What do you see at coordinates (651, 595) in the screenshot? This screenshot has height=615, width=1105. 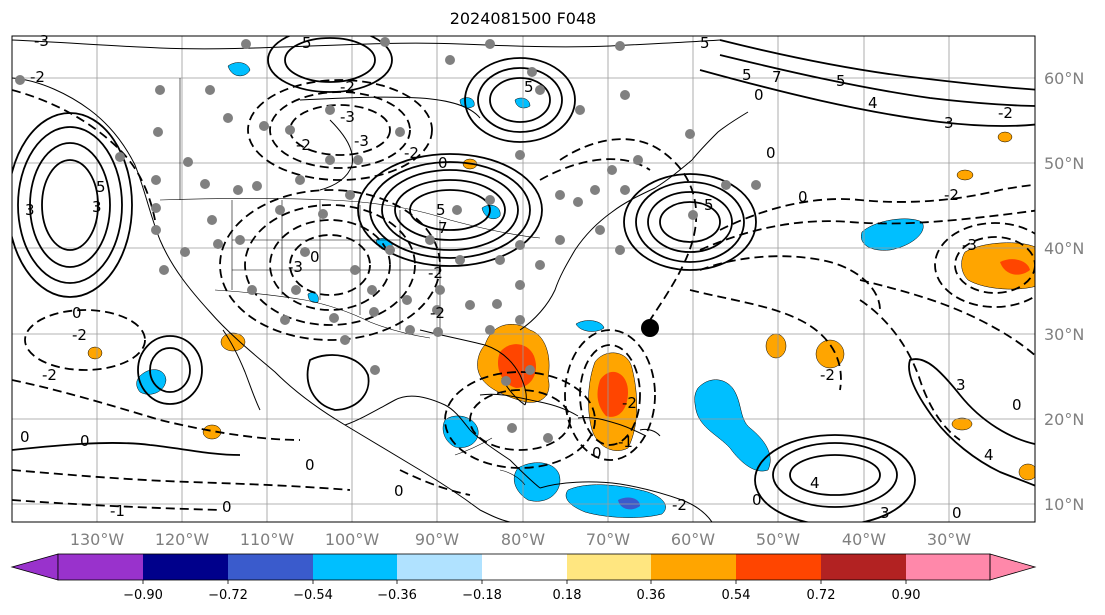 I see `colorbar-tick-label: 0.36` at bounding box center [651, 595].